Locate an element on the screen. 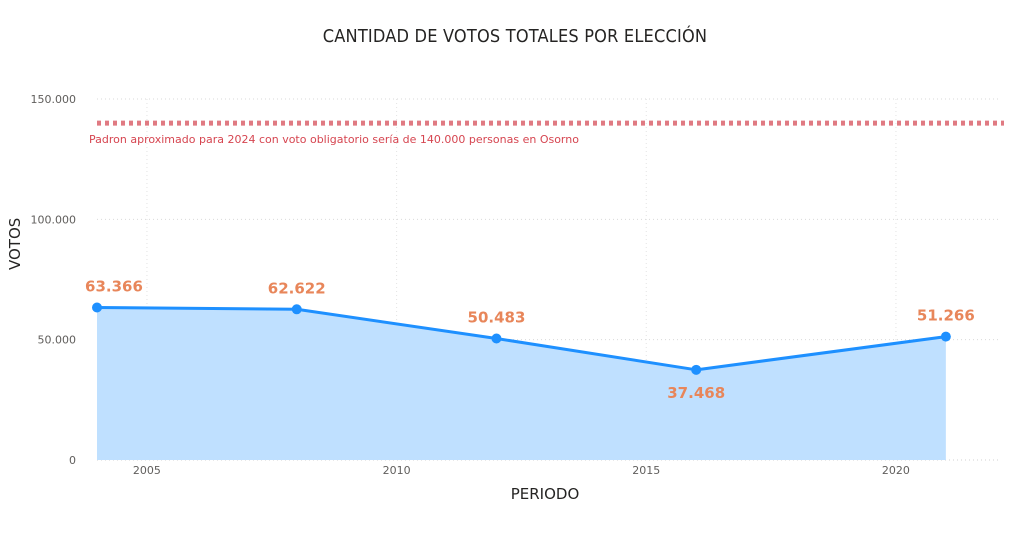  x-axis-label: PERIODO is located at coordinates (545, 494).